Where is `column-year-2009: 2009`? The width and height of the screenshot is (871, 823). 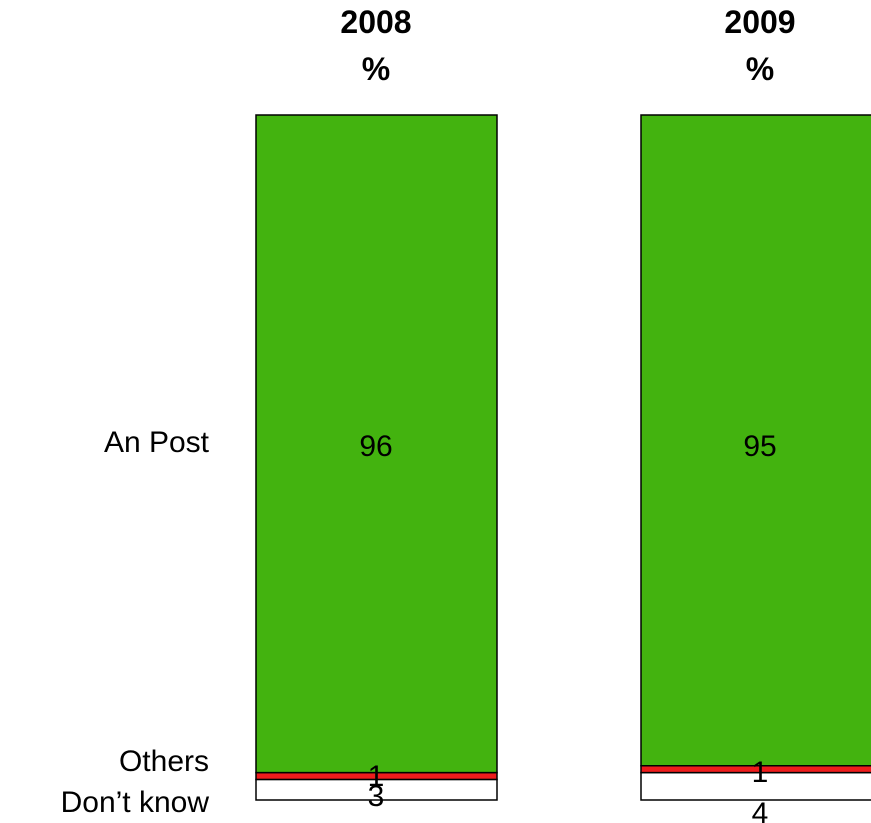 column-year-2009: 2009 is located at coordinates (759, 22).